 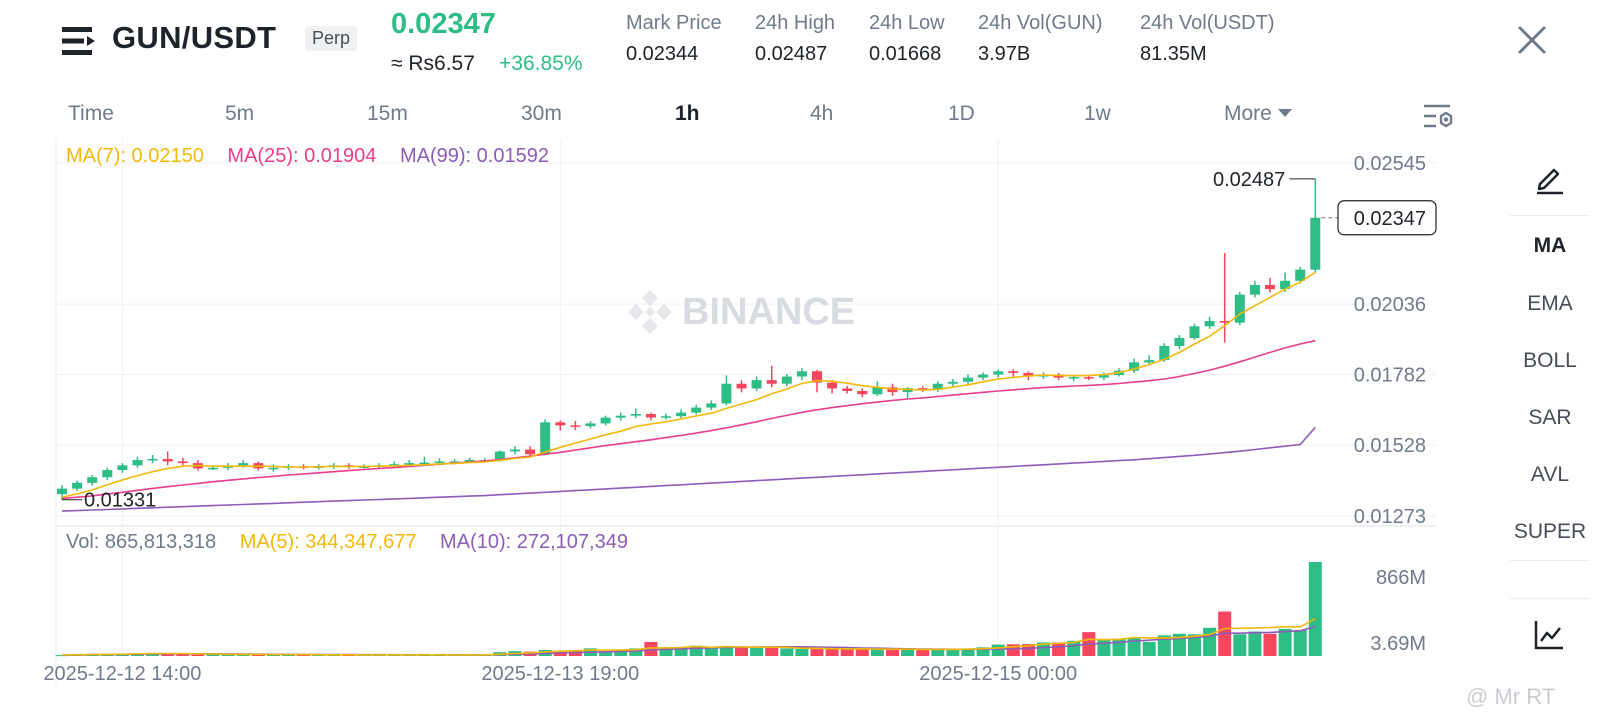 What do you see at coordinates (1173, 54) in the screenshot?
I see `stat-value: 81.35M` at bounding box center [1173, 54].